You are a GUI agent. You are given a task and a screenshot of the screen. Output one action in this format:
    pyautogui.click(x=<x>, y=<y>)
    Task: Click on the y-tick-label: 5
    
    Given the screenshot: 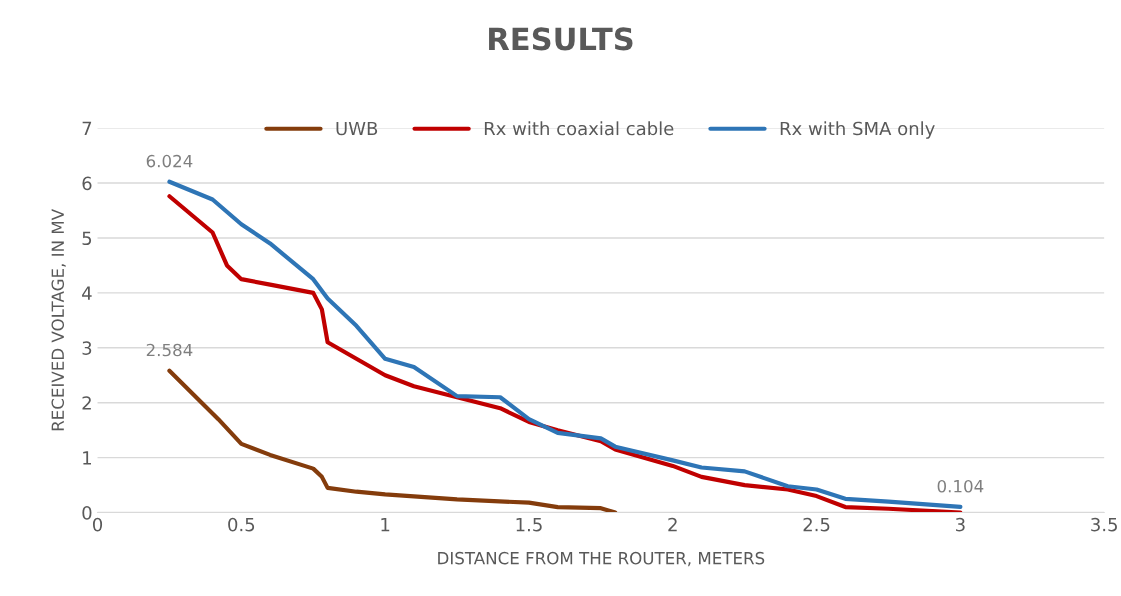 What is the action you would take?
    pyautogui.click(x=87, y=238)
    